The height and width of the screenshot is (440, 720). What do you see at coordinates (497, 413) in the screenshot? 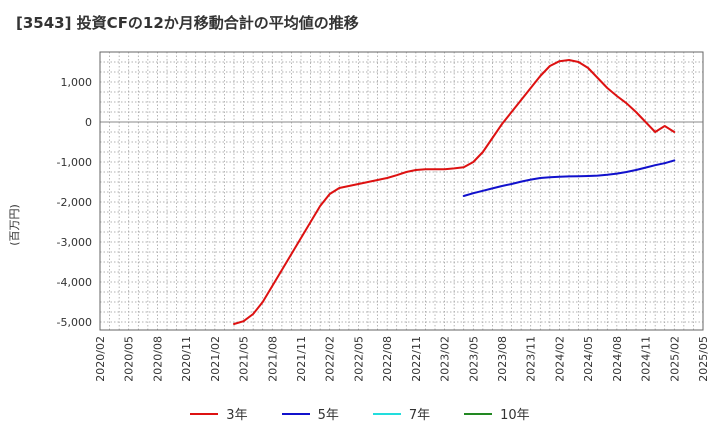
I see `legend-item-10y: 10年` at bounding box center [497, 413].